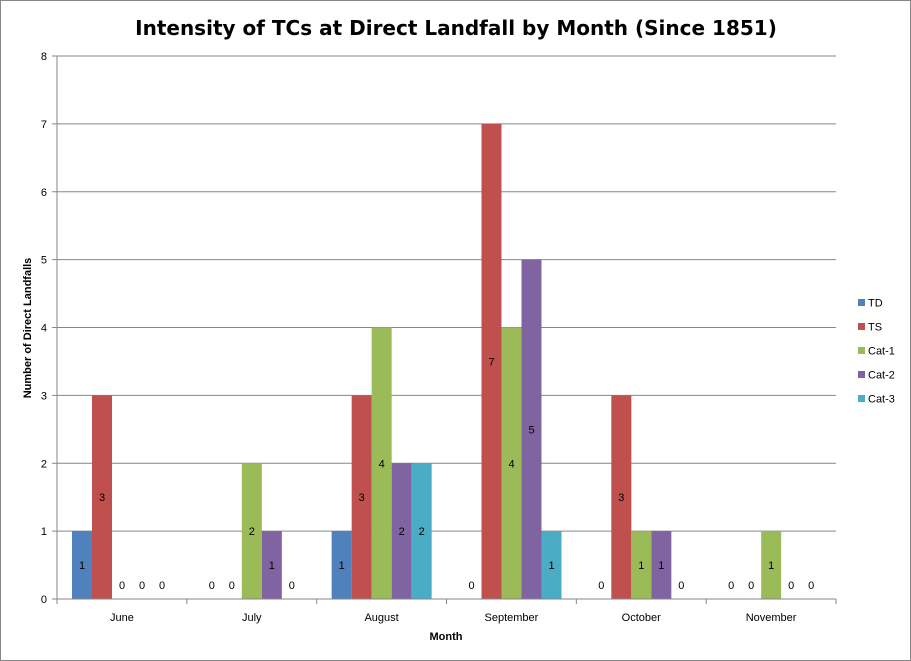 The image size is (911, 661). Describe the element at coordinates (44, 464) in the screenshot. I see `y-tick-label: 2` at that location.